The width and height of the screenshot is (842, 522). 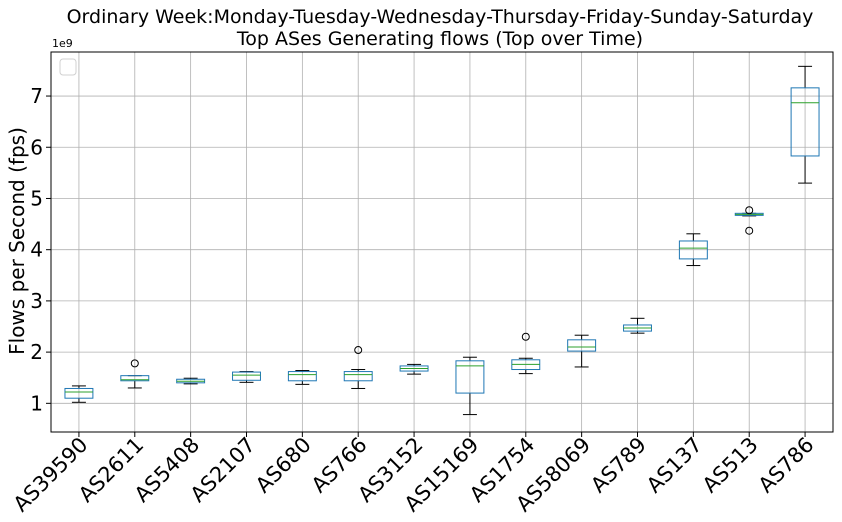 What do you see at coordinates (36, 352) in the screenshot?
I see `y-tick-label: 2` at bounding box center [36, 352].